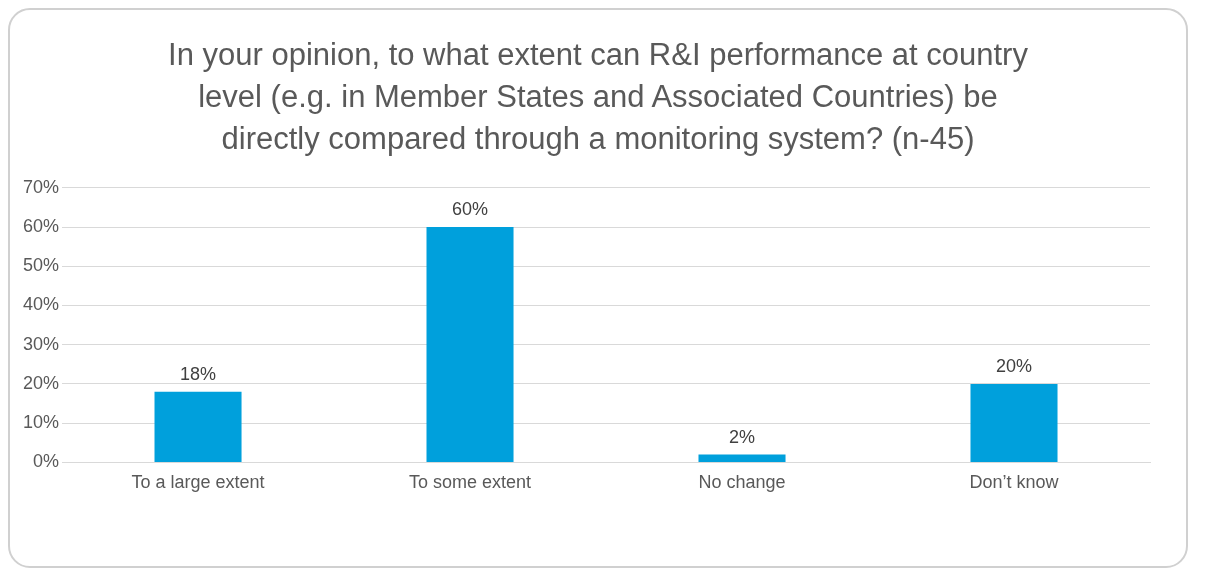 The height and width of the screenshot is (588, 1208). I want to click on x-tick-label: To some extent, so click(470, 482).